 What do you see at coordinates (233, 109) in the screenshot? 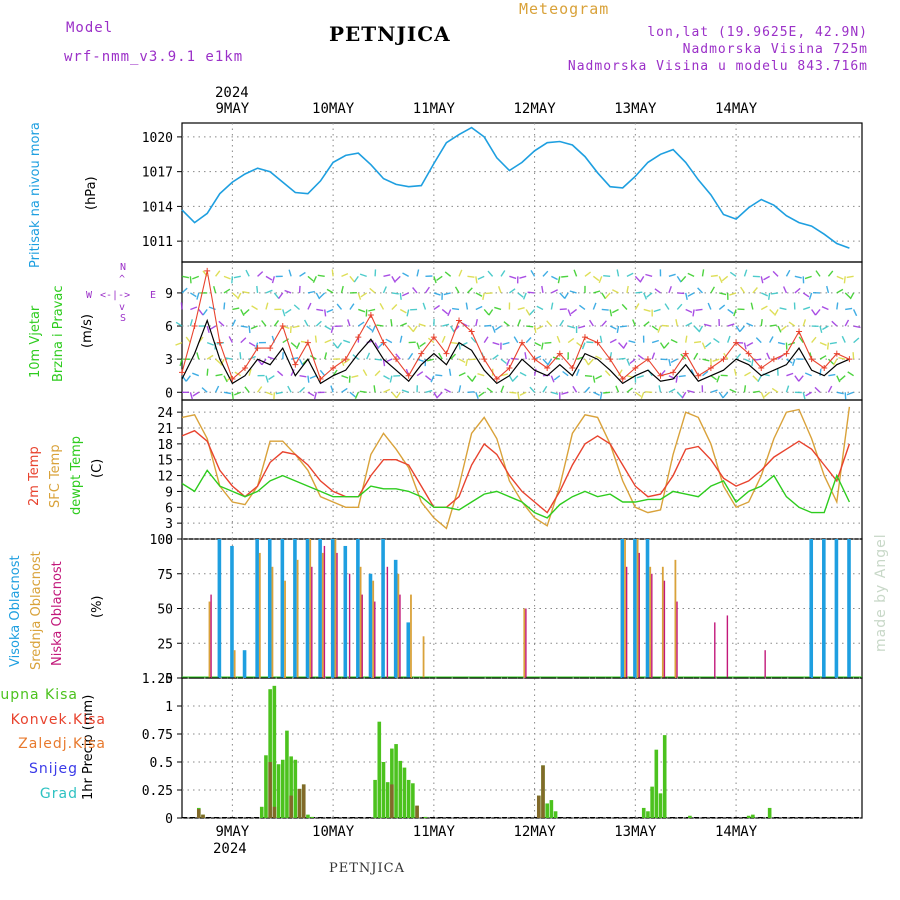
I see `top-day-label-1: 9MAY` at bounding box center [233, 109].